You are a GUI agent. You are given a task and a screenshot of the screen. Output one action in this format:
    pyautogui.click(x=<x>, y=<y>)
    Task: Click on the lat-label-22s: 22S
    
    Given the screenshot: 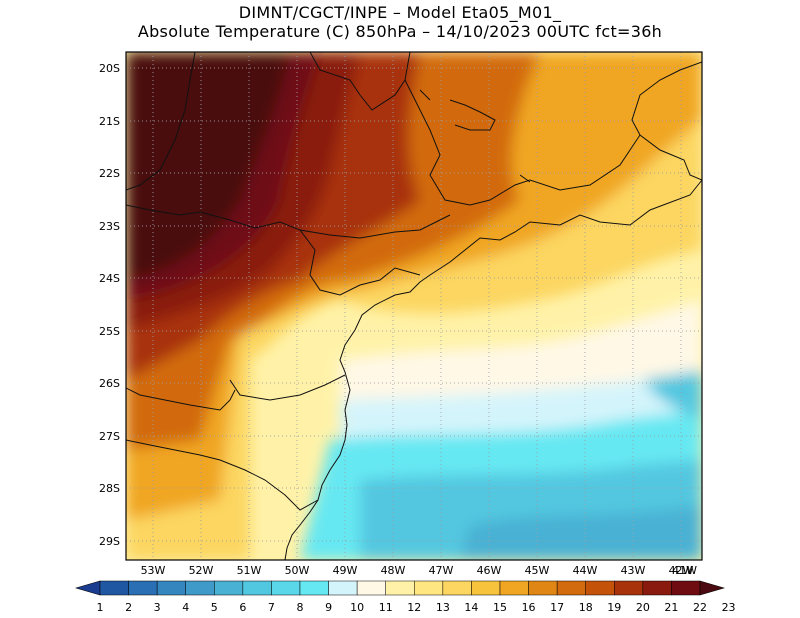 What is the action you would take?
    pyautogui.click(x=109, y=173)
    